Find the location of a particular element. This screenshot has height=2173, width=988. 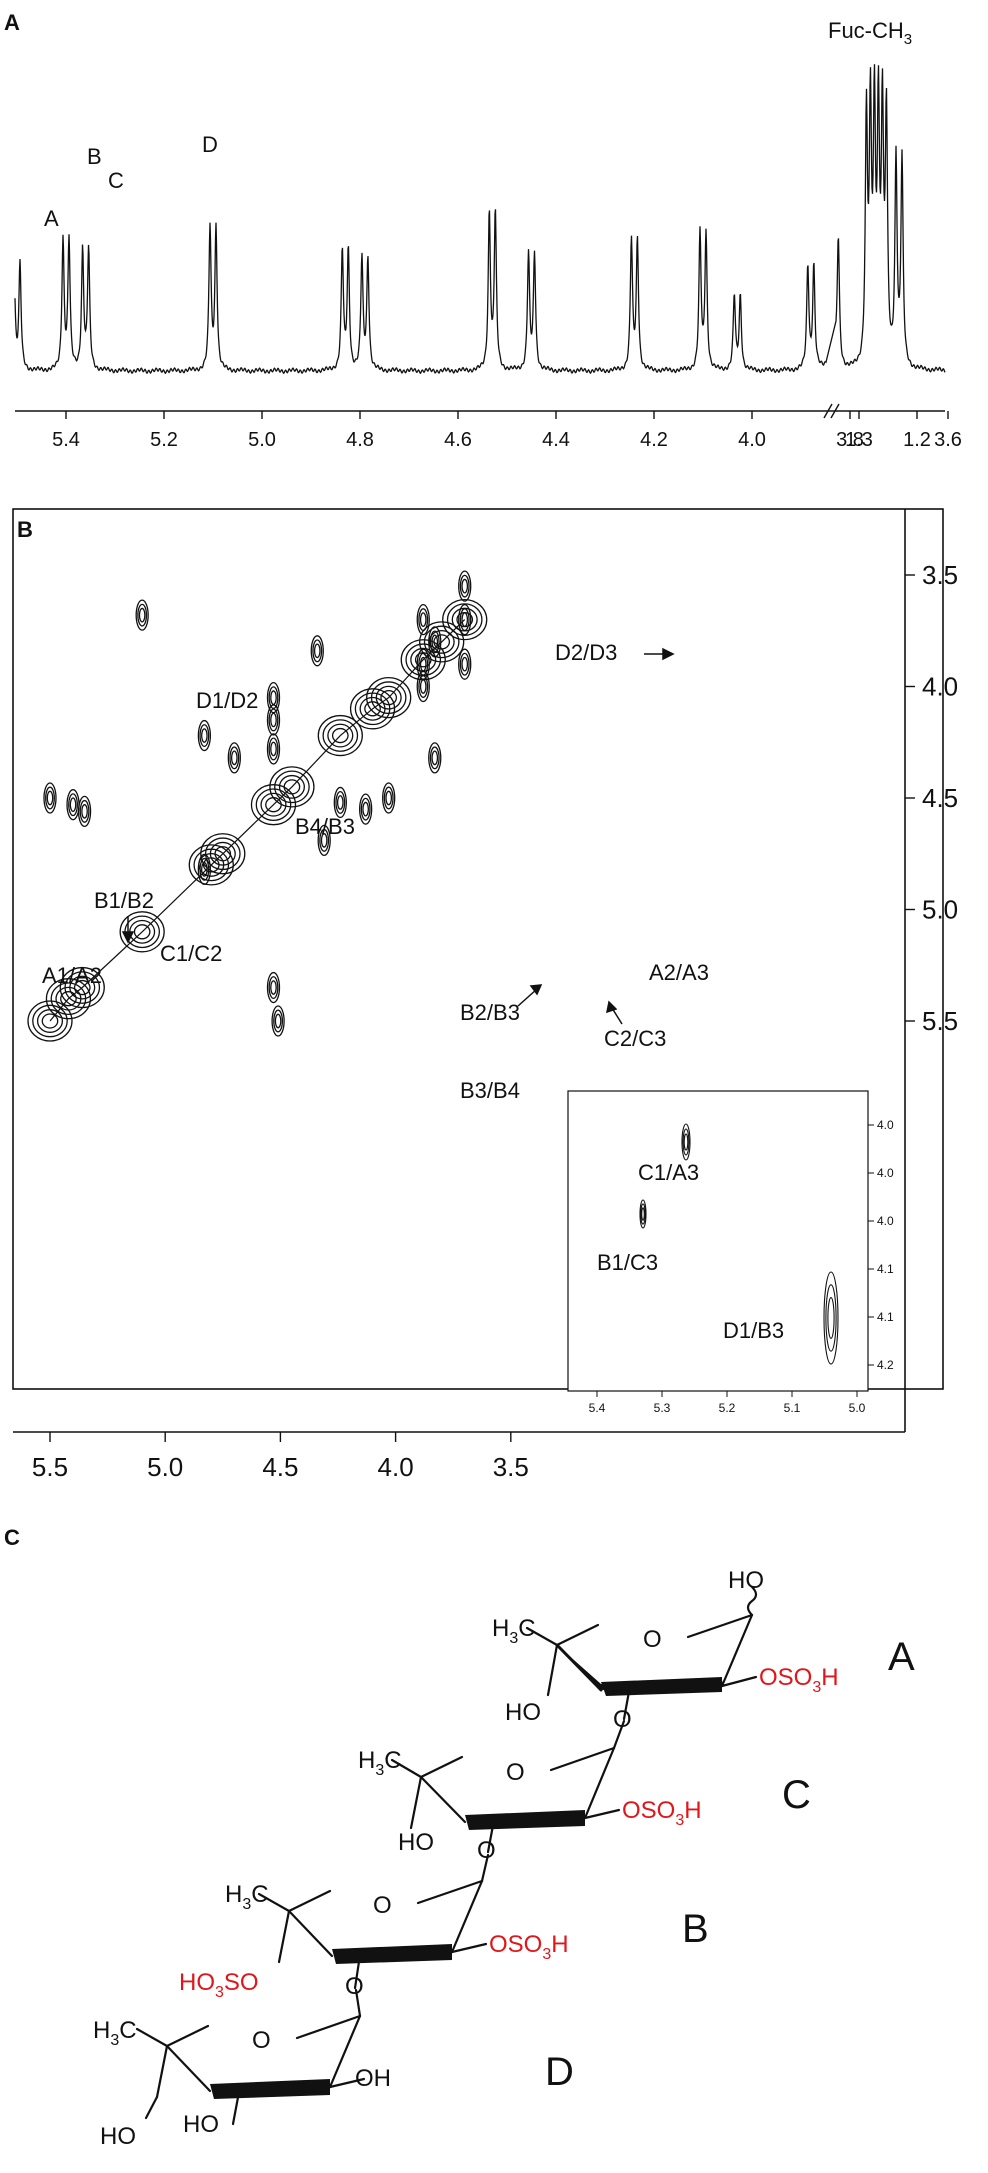

panel-b-x-tick-label: 4.5 is located at coordinates (280, 1467).